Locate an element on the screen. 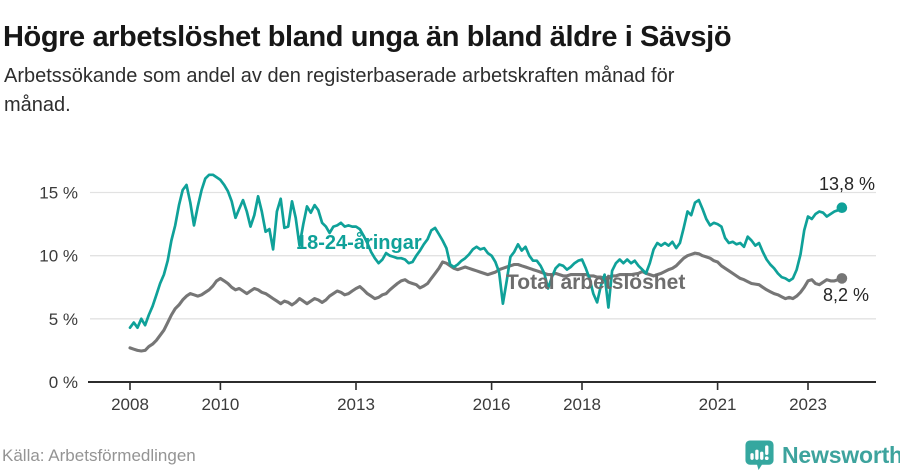  subtitle-line-2: månad. is located at coordinates (37, 105).